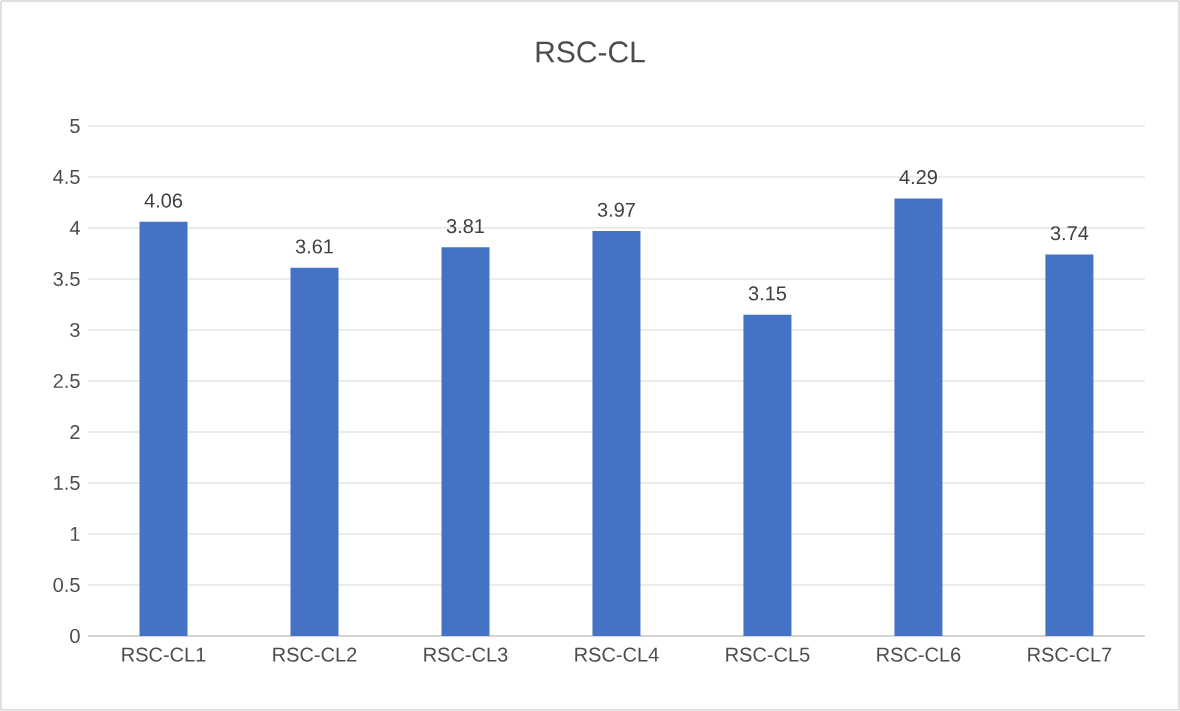 This screenshot has height=711, width=1180. What do you see at coordinates (66, 381) in the screenshot?
I see `y-tick-label: 2.5` at bounding box center [66, 381].